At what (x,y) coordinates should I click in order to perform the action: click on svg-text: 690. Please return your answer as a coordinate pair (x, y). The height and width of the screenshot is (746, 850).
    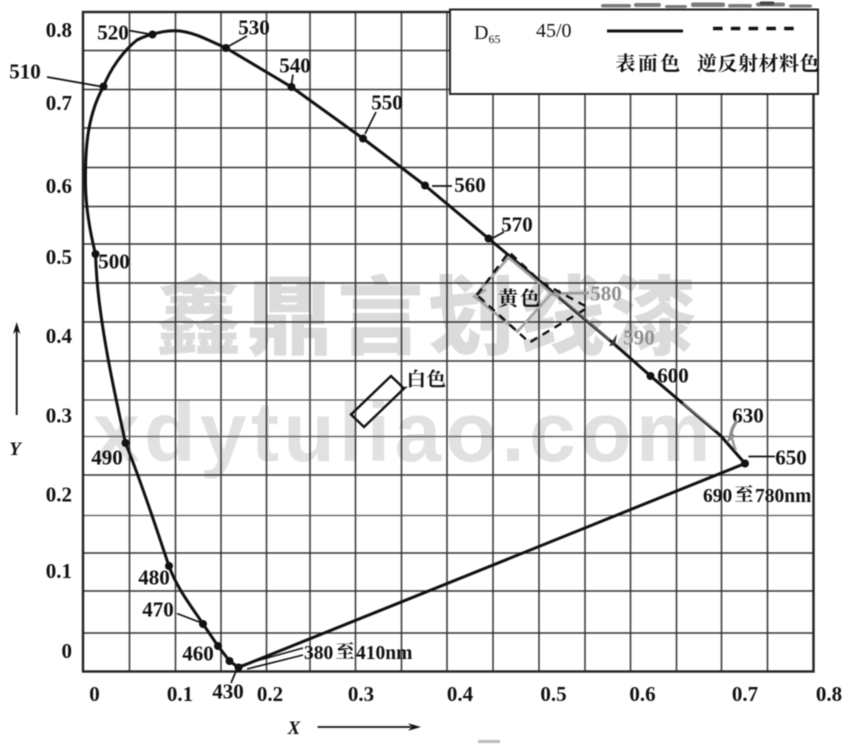
    Looking at the image, I should click on (717, 496).